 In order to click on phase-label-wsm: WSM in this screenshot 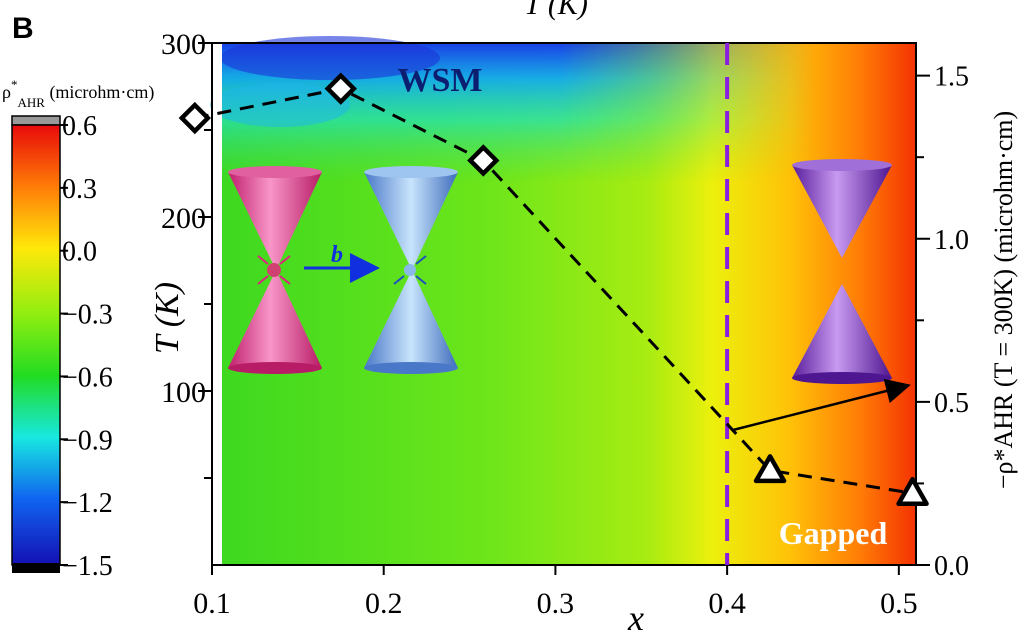, I will do `click(440, 80)`.